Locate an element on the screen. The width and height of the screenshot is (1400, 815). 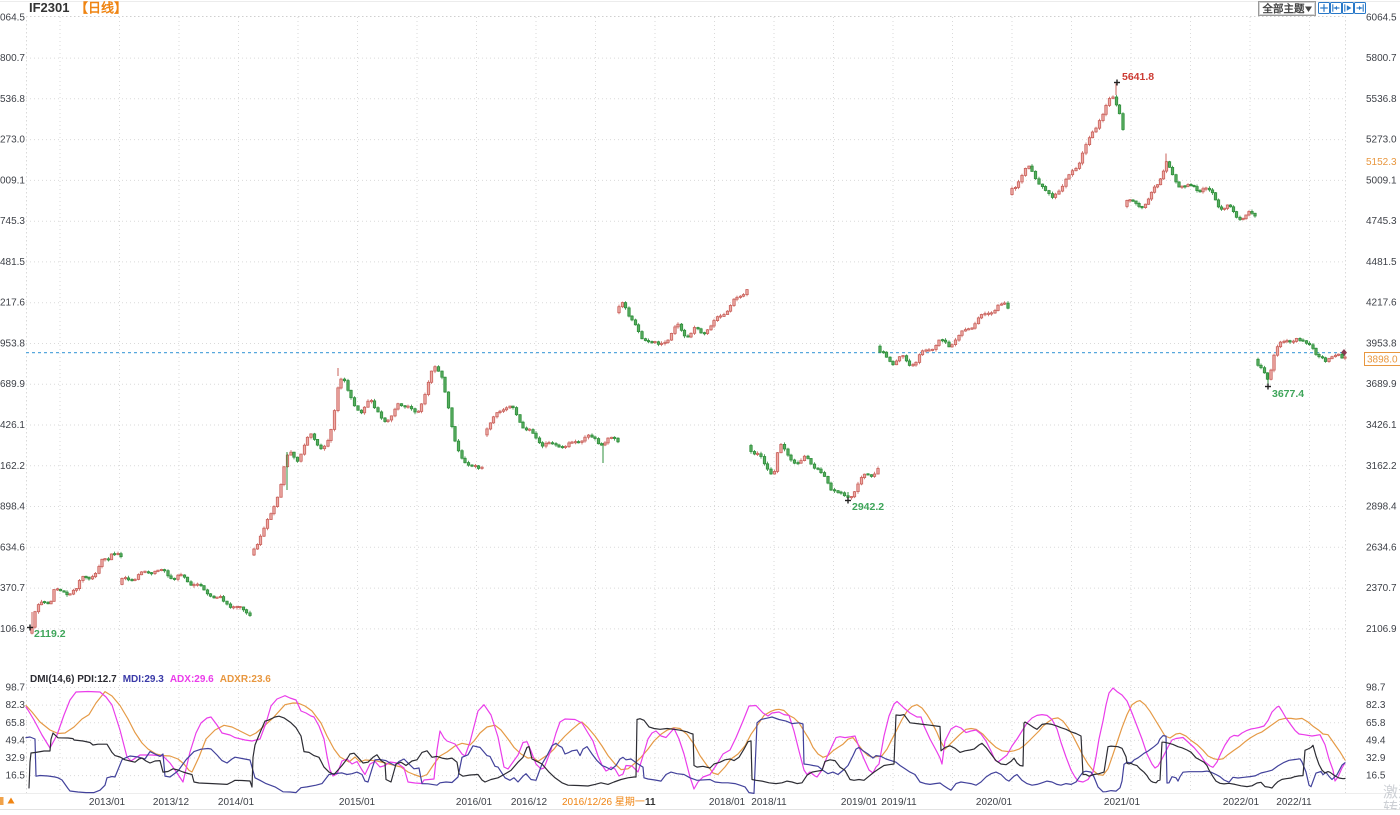
svg-text: 2020/01 is located at coordinates (994, 802).